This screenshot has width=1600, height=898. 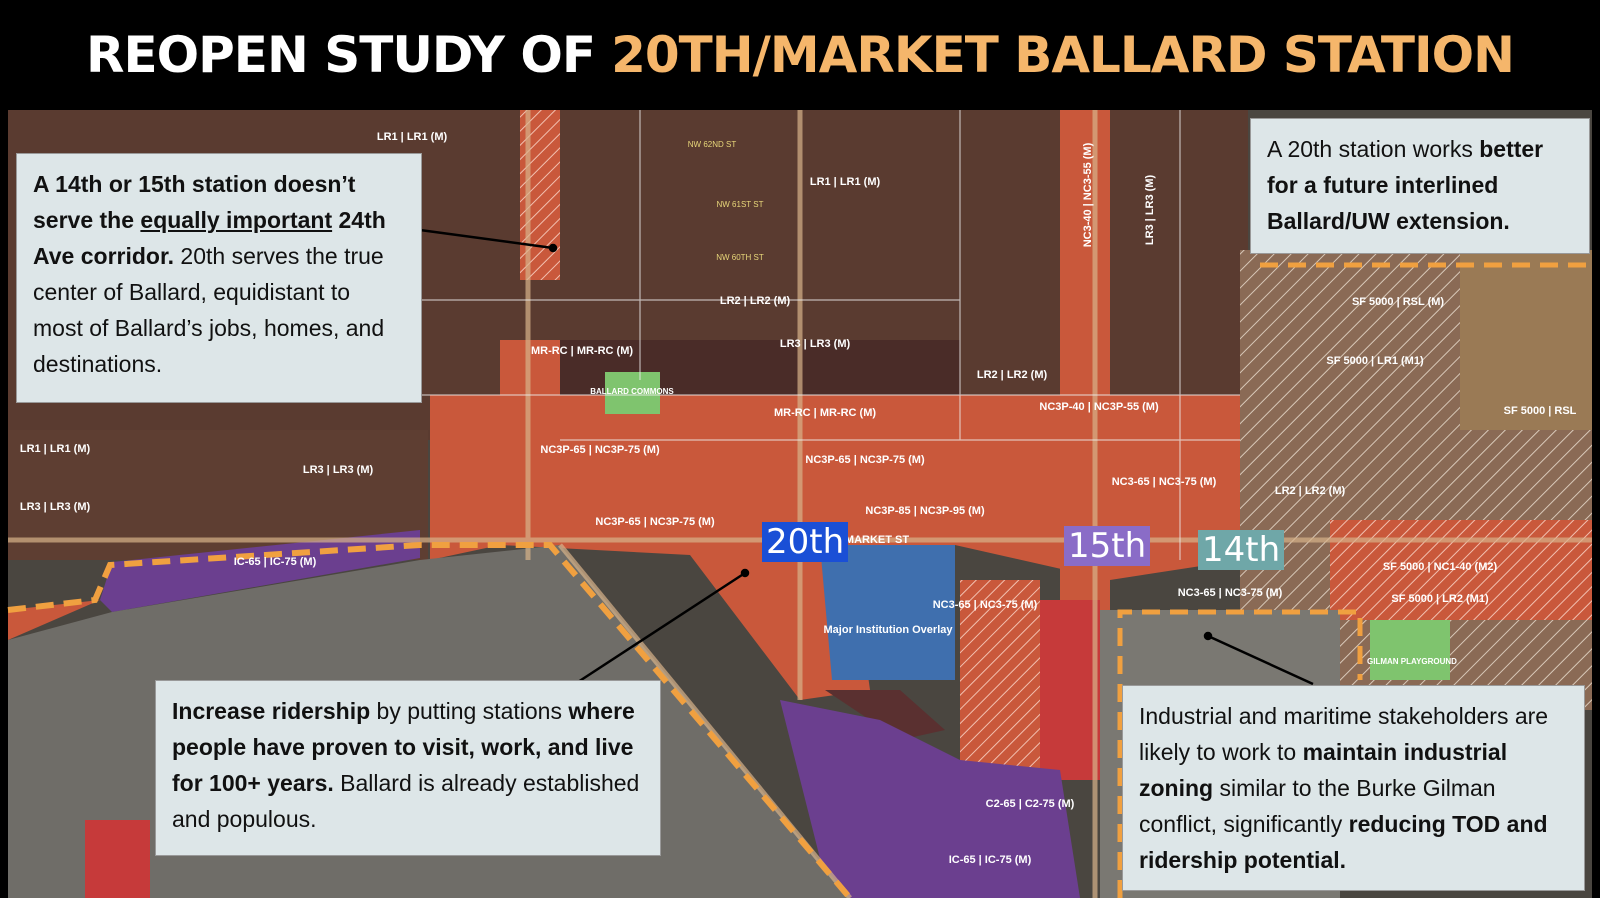 What do you see at coordinates (1440, 599) in the screenshot?
I see `zone-label: SF 5000 | LR2 (M1)` at bounding box center [1440, 599].